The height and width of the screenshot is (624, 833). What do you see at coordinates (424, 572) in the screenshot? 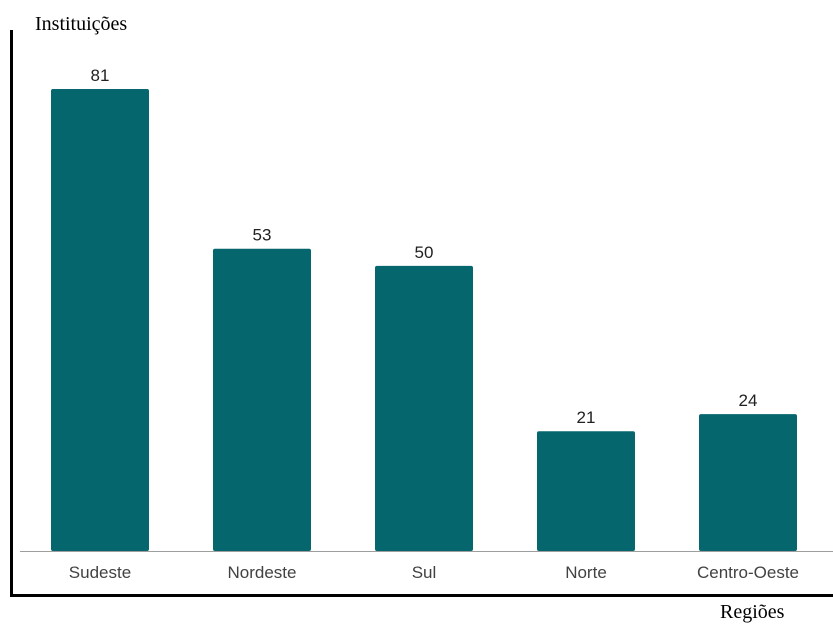
I see `x-tick-label-2: Sul` at bounding box center [424, 572].